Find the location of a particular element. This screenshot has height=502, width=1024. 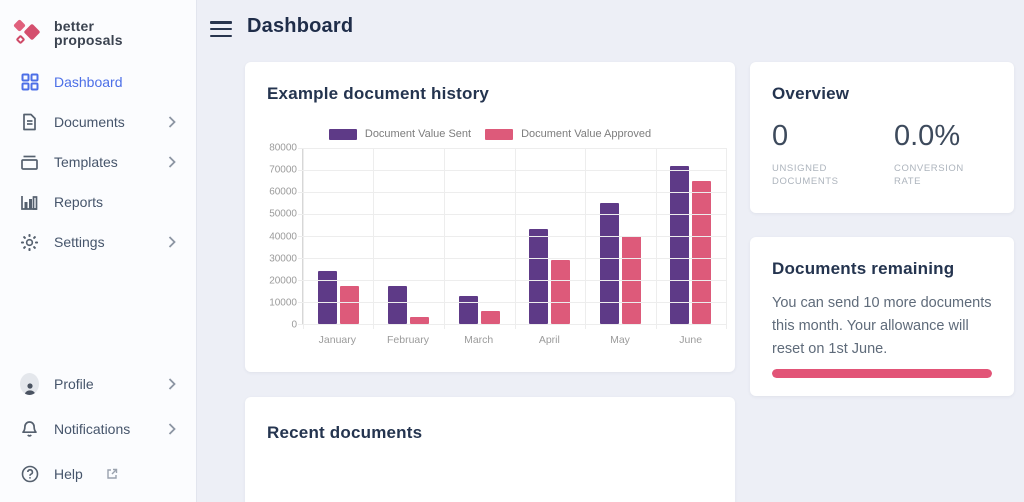

recent-documents-card: Recent documents is located at coordinates (490, 449).